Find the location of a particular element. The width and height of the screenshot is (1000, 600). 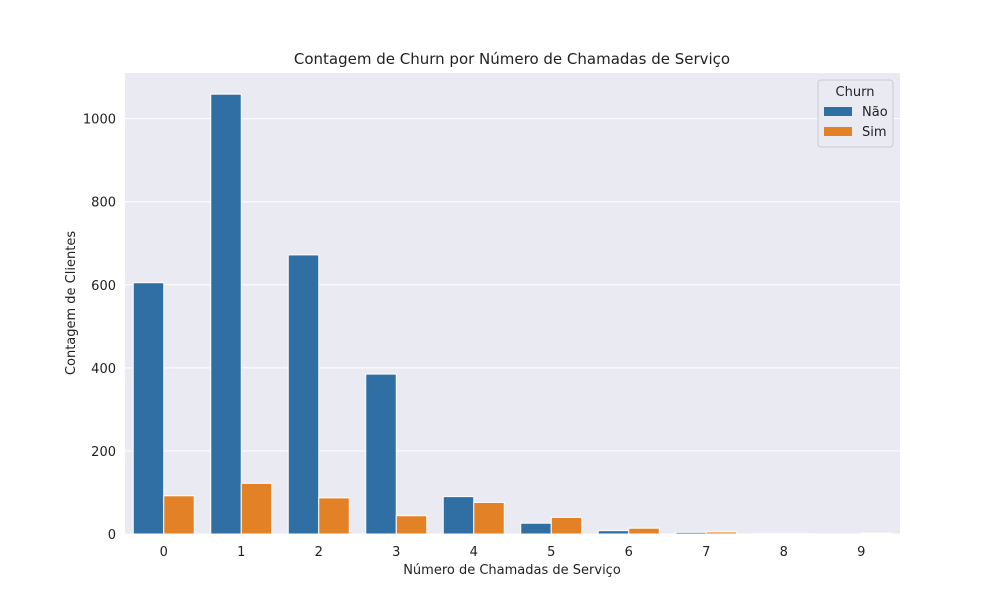

x-tick-label: 4 is located at coordinates (474, 552).